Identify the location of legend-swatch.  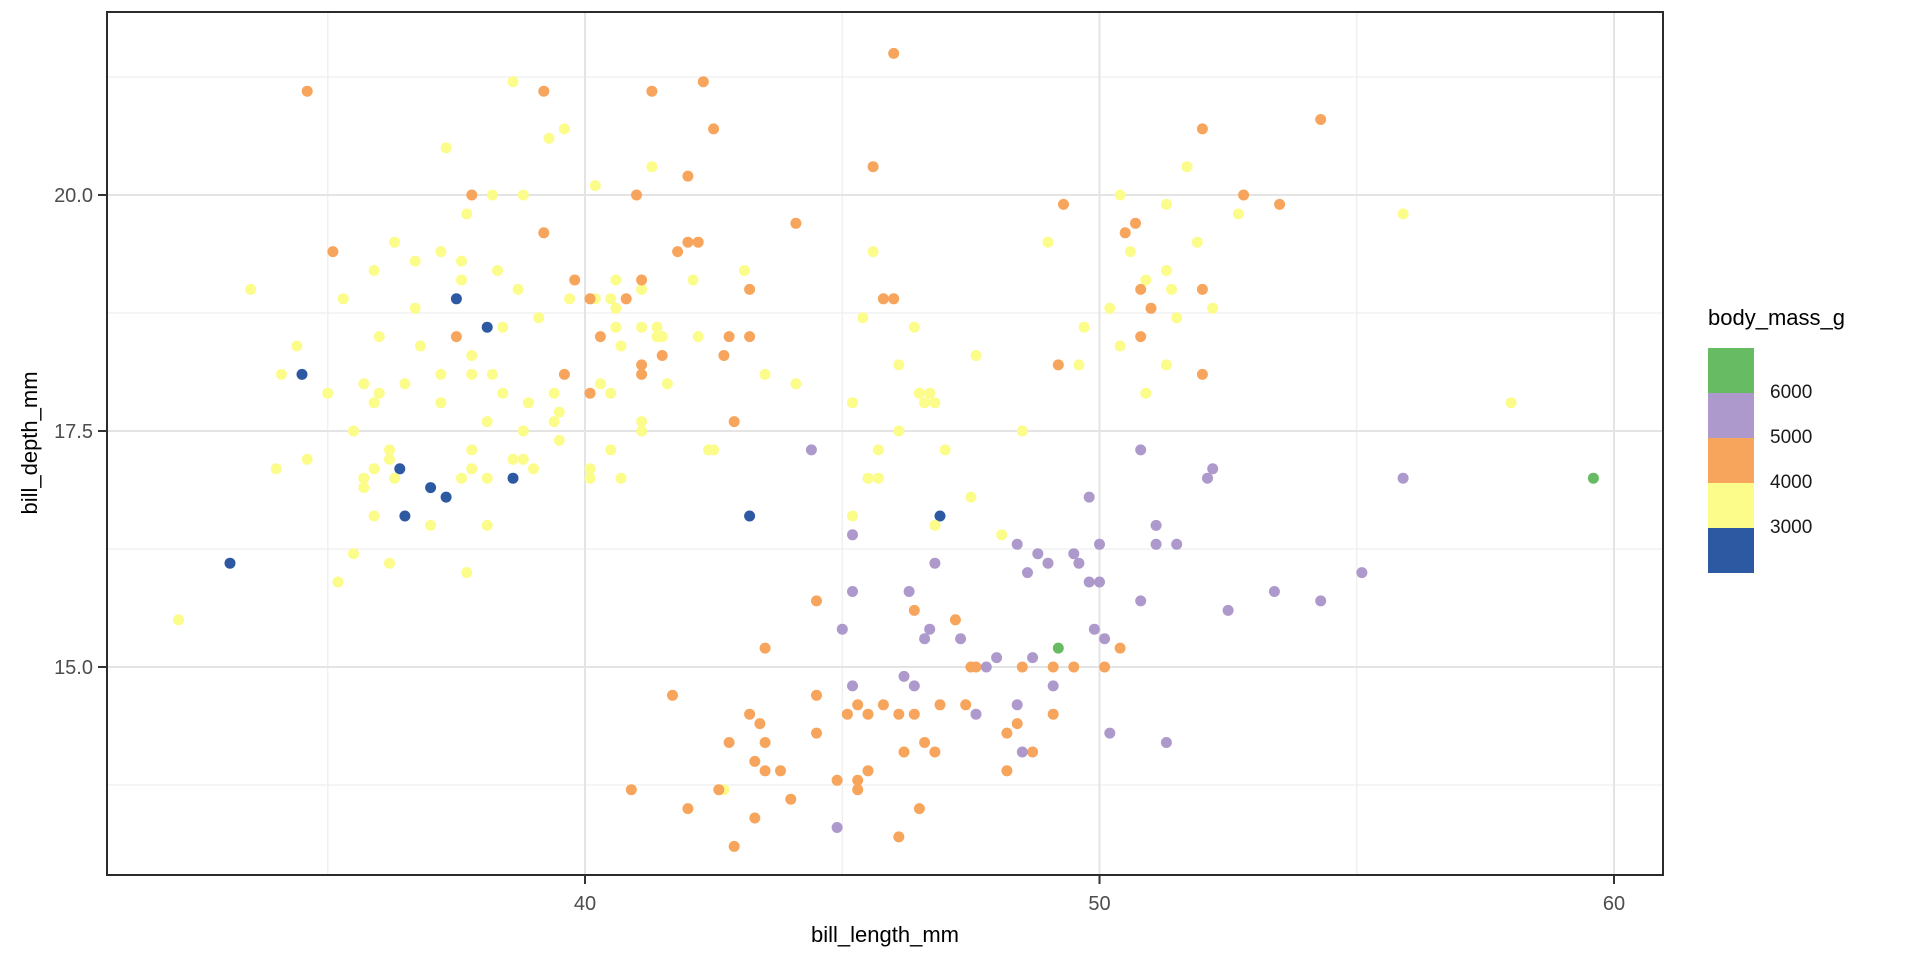
(1731, 460).